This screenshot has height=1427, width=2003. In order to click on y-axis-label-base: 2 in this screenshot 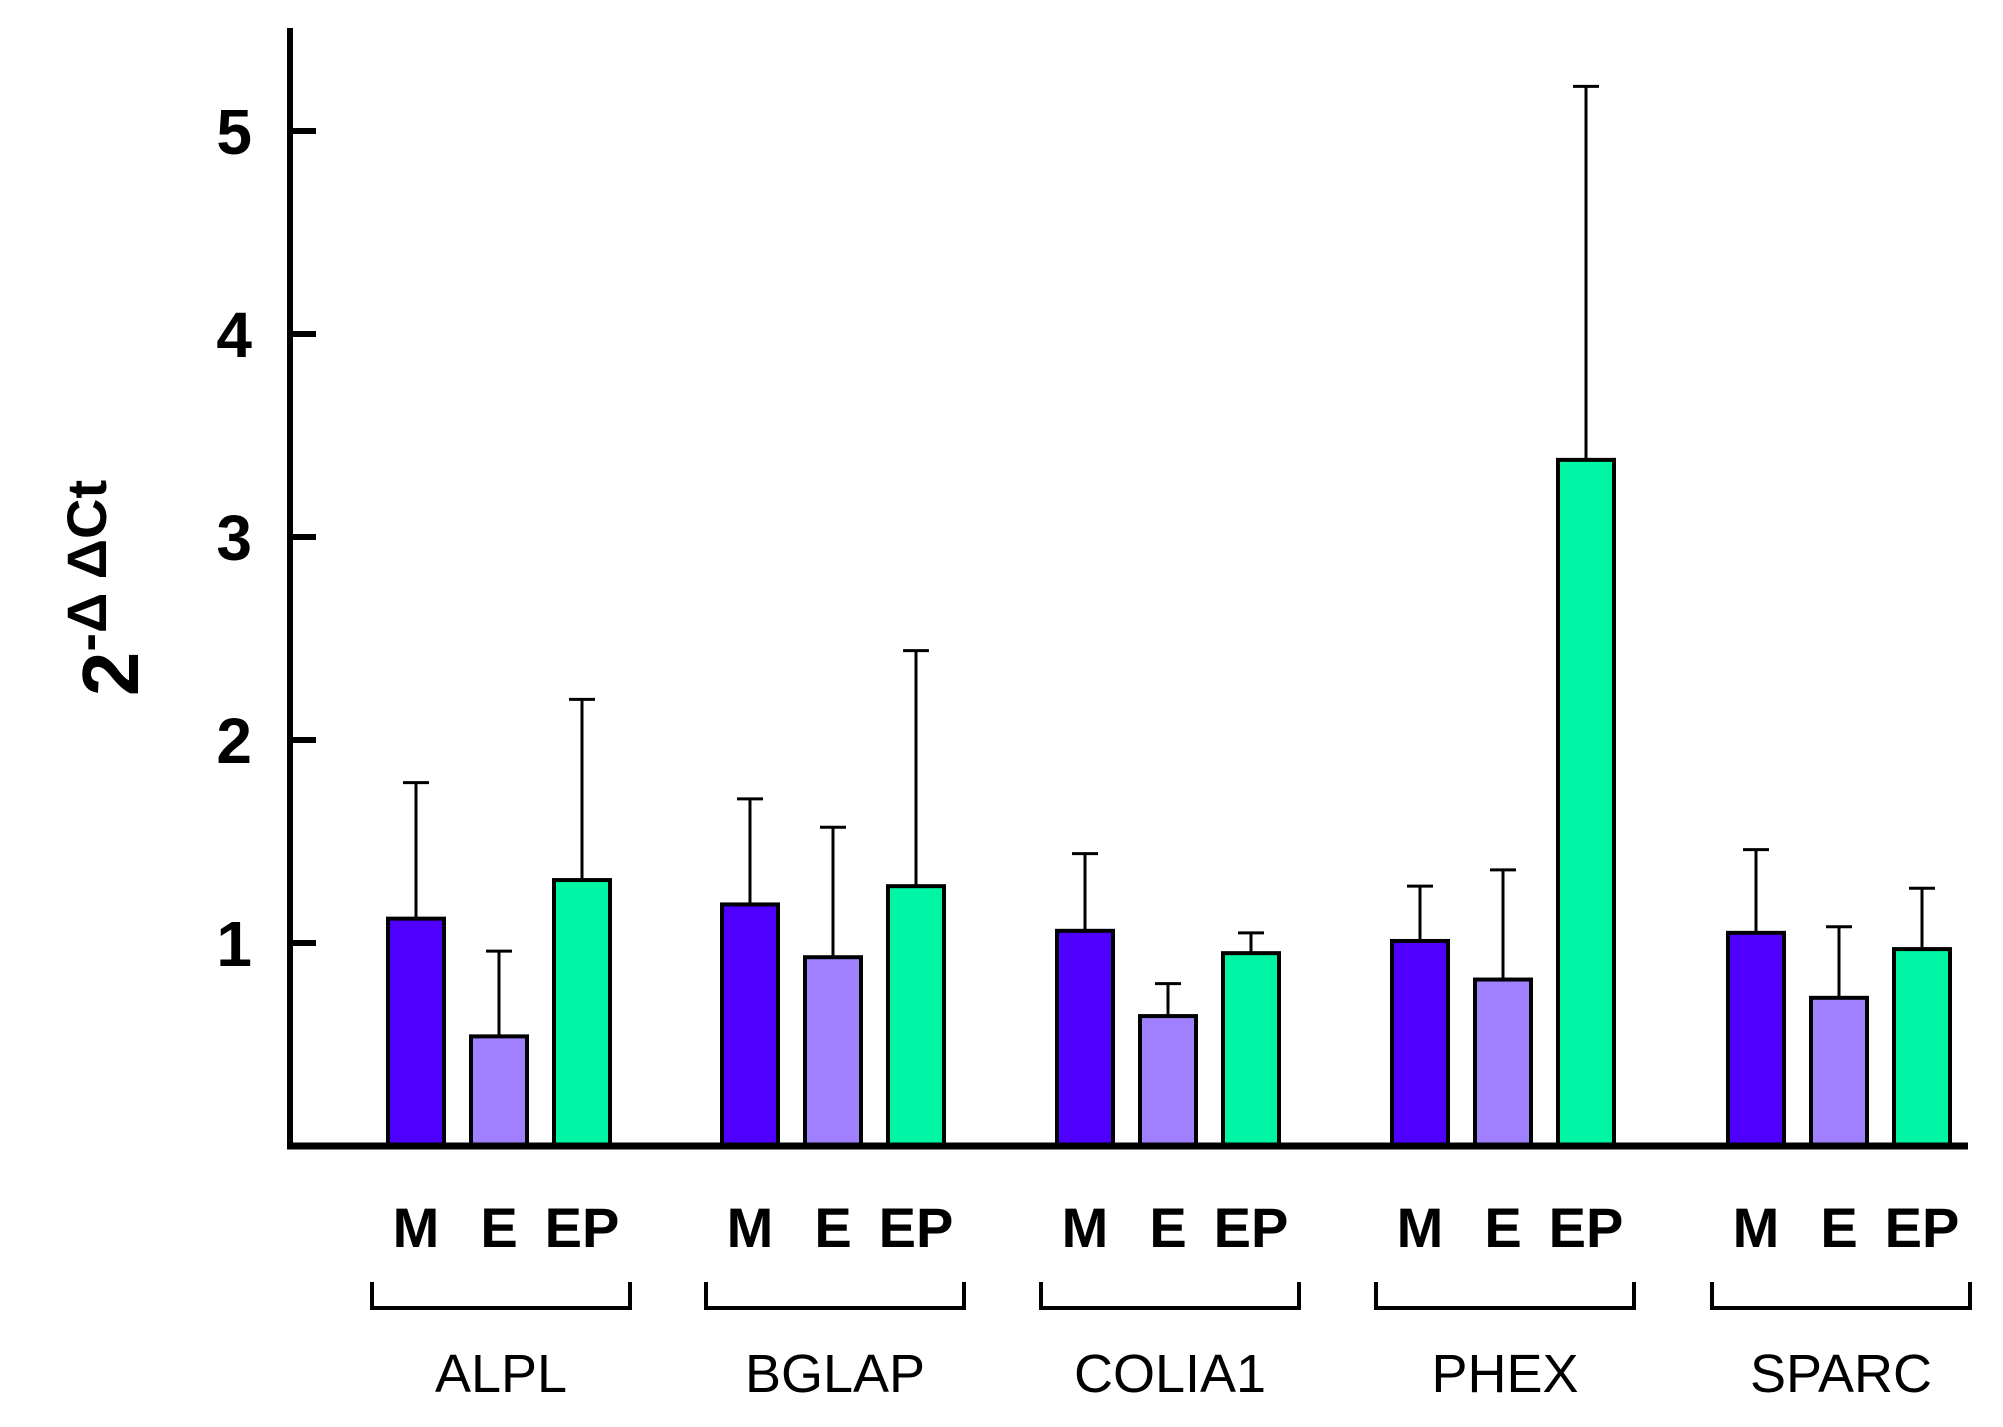, I will do `click(110, 674)`.